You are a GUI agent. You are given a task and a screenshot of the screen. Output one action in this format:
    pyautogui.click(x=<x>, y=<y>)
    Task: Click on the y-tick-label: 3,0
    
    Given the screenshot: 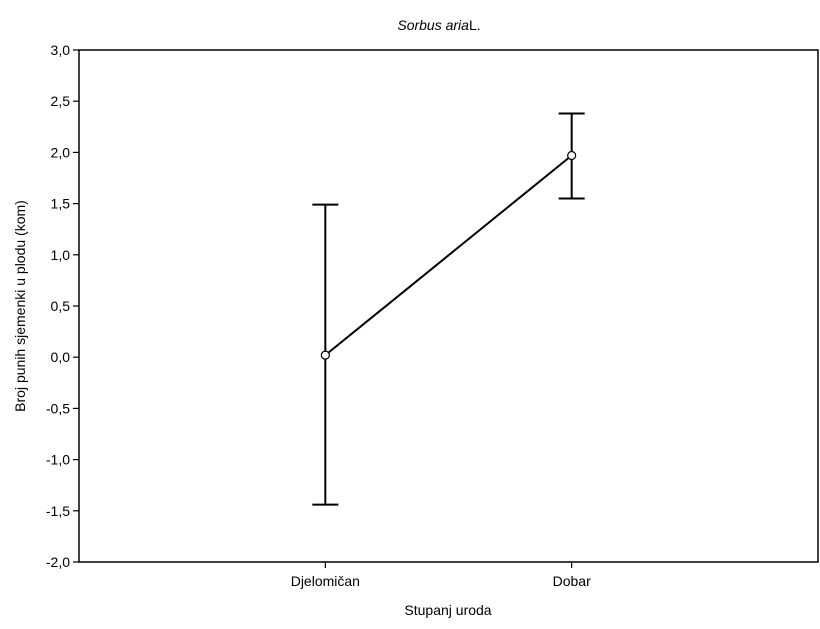 What is the action you would take?
    pyautogui.click(x=61, y=50)
    